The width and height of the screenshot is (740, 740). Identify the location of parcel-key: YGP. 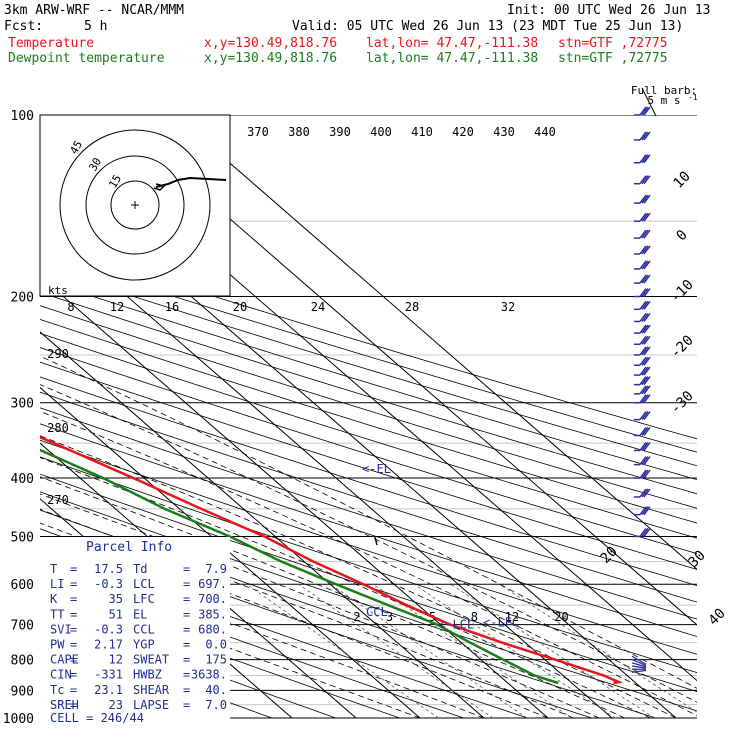
(144, 645).